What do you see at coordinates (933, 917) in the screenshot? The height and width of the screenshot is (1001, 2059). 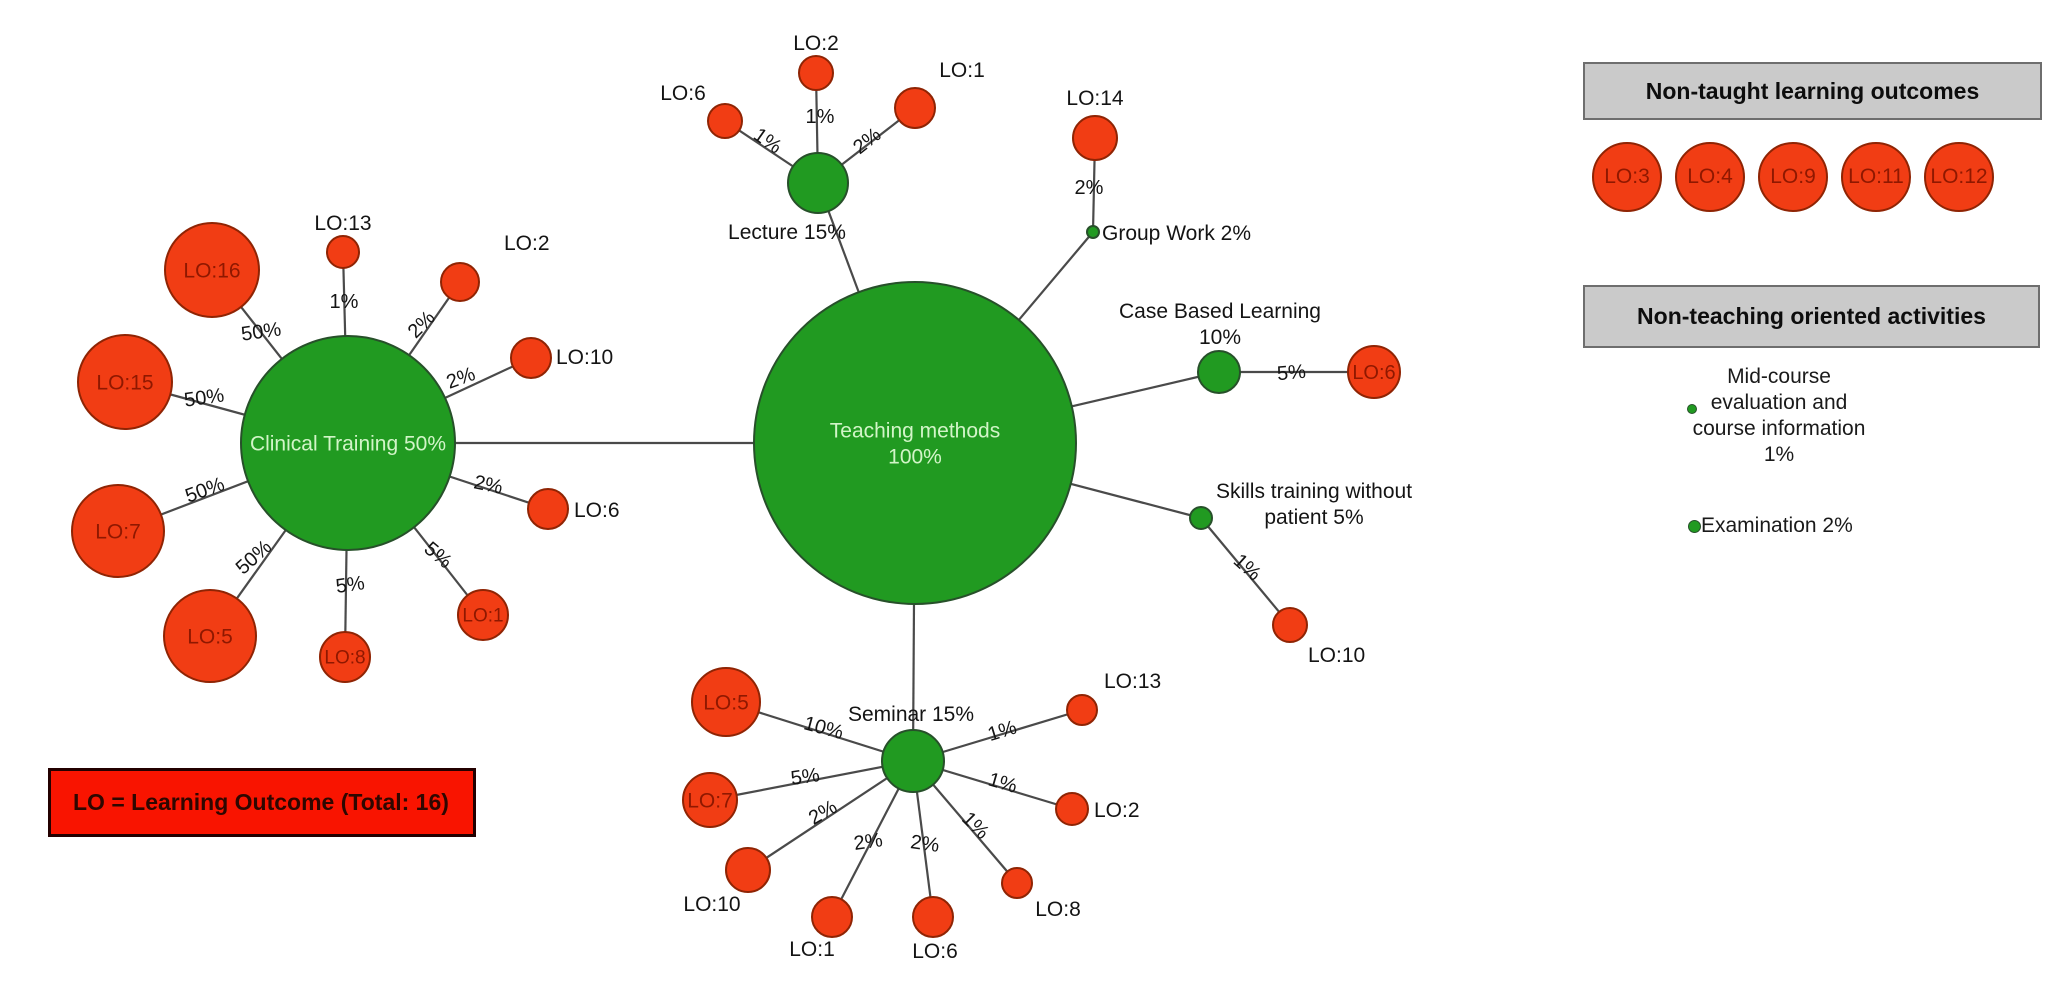 I see `node-m6` at bounding box center [933, 917].